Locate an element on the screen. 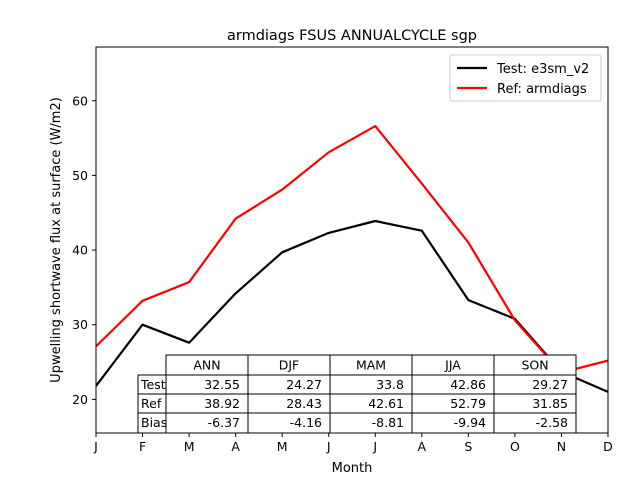 The height and width of the screenshot is (480, 640). table-cell-value: 52.79 is located at coordinates (468, 403).